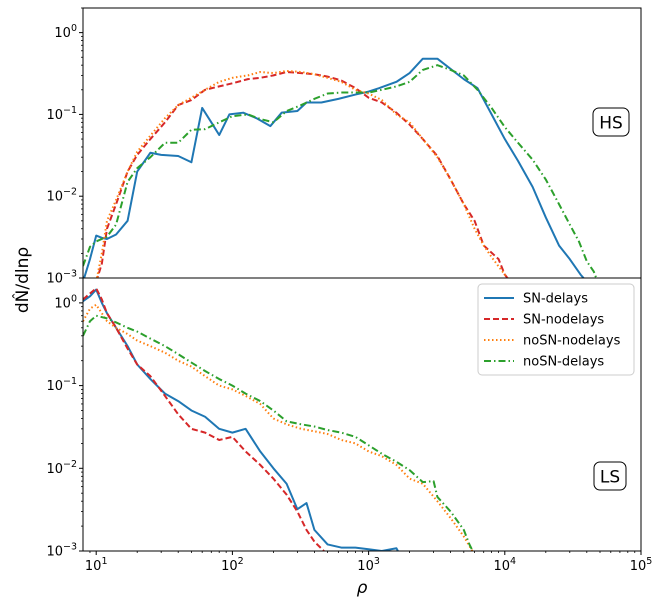  What do you see at coordinates (241, 561) in the screenshot?
I see `x-tick-label-exp: 2` at bounding box center [241, 561].